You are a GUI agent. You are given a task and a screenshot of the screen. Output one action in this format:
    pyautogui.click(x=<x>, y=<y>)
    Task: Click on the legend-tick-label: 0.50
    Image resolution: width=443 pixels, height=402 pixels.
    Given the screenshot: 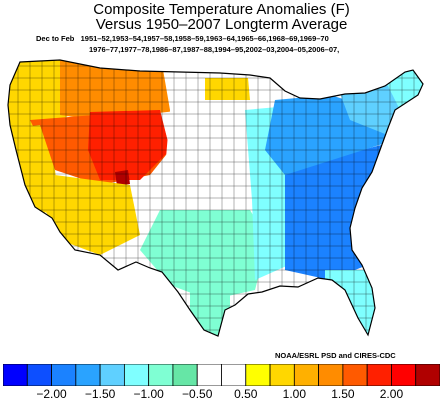 What is the action you would take?
    pyautogui.click(x=246, y=394)
    